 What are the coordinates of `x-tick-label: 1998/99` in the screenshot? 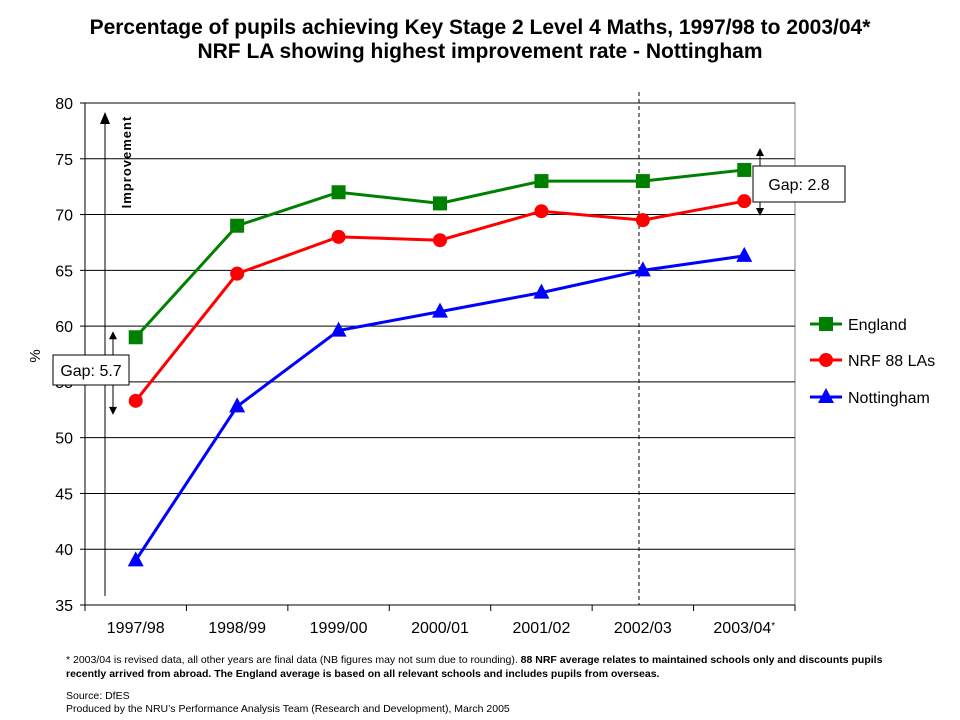 It's located at (237, 628).